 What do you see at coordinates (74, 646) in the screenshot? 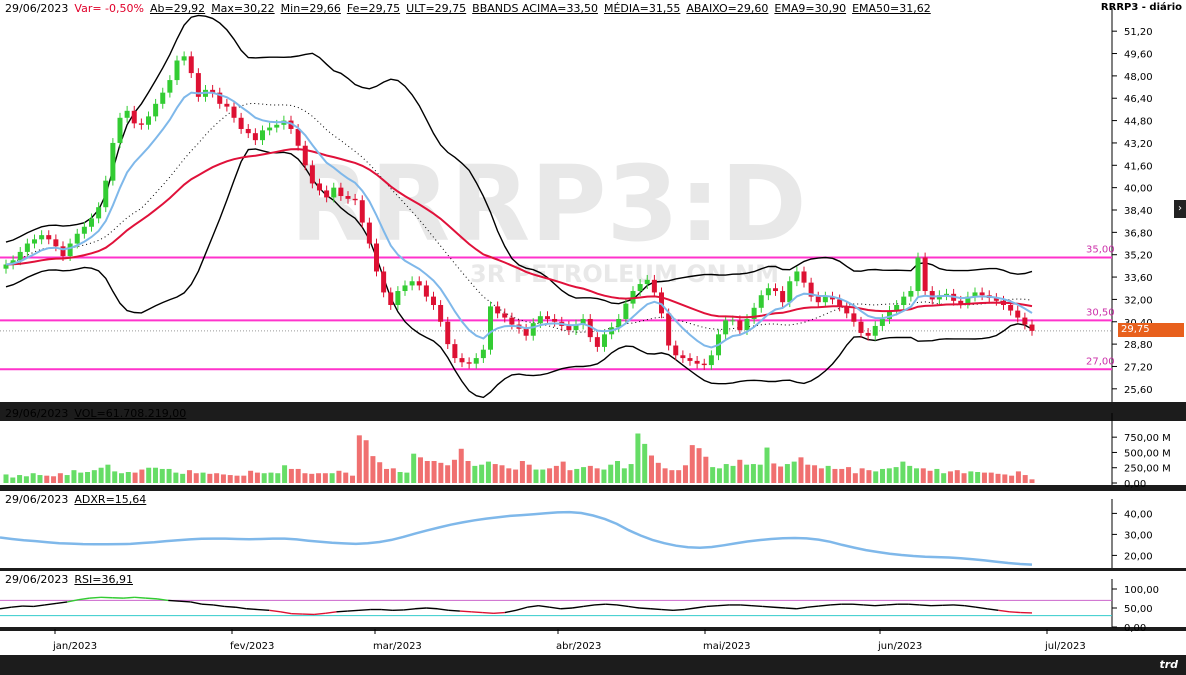
I see `x-tick-label: jan/2023` at bounding box center [74, 646].